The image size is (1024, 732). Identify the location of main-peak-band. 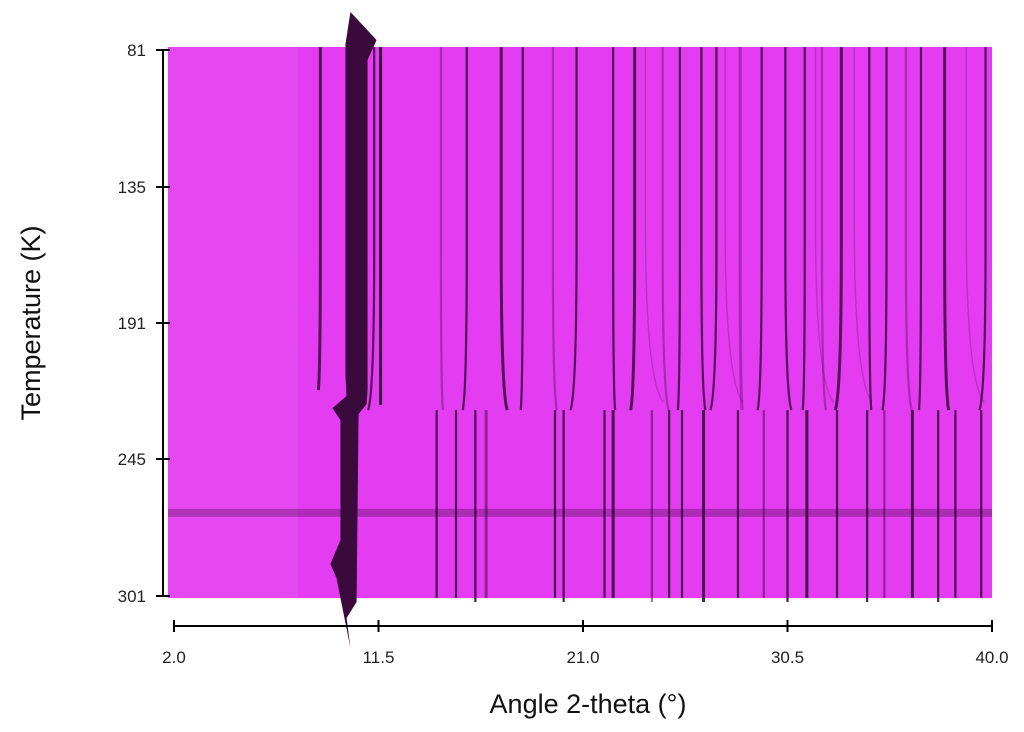
(353, 330).